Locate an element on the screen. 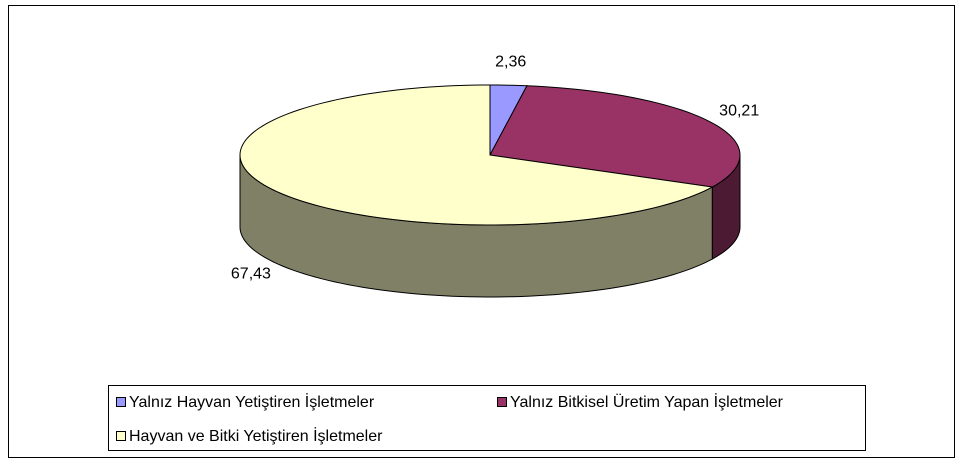 The image size is (964, 470). data-label: 2,36 is located at coordinates (510, 61).